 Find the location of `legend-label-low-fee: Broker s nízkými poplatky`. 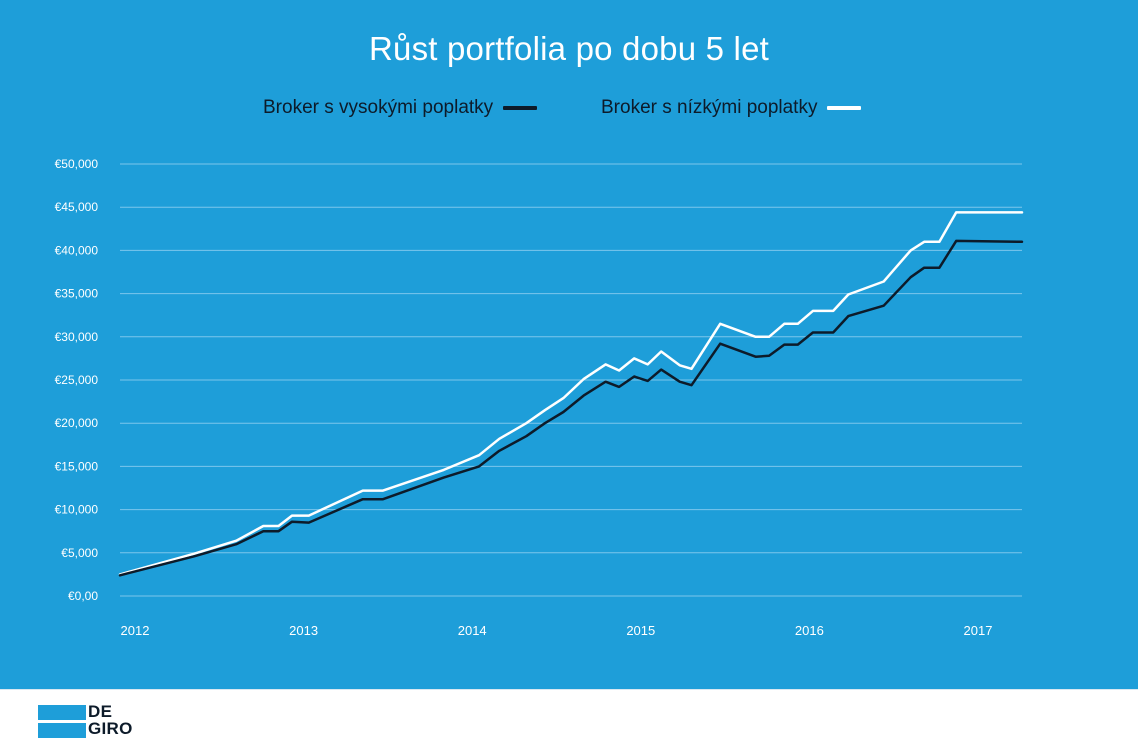

legend-label-low-fee: Broker s nízkými poplatky is located at coordinates (709, 107).